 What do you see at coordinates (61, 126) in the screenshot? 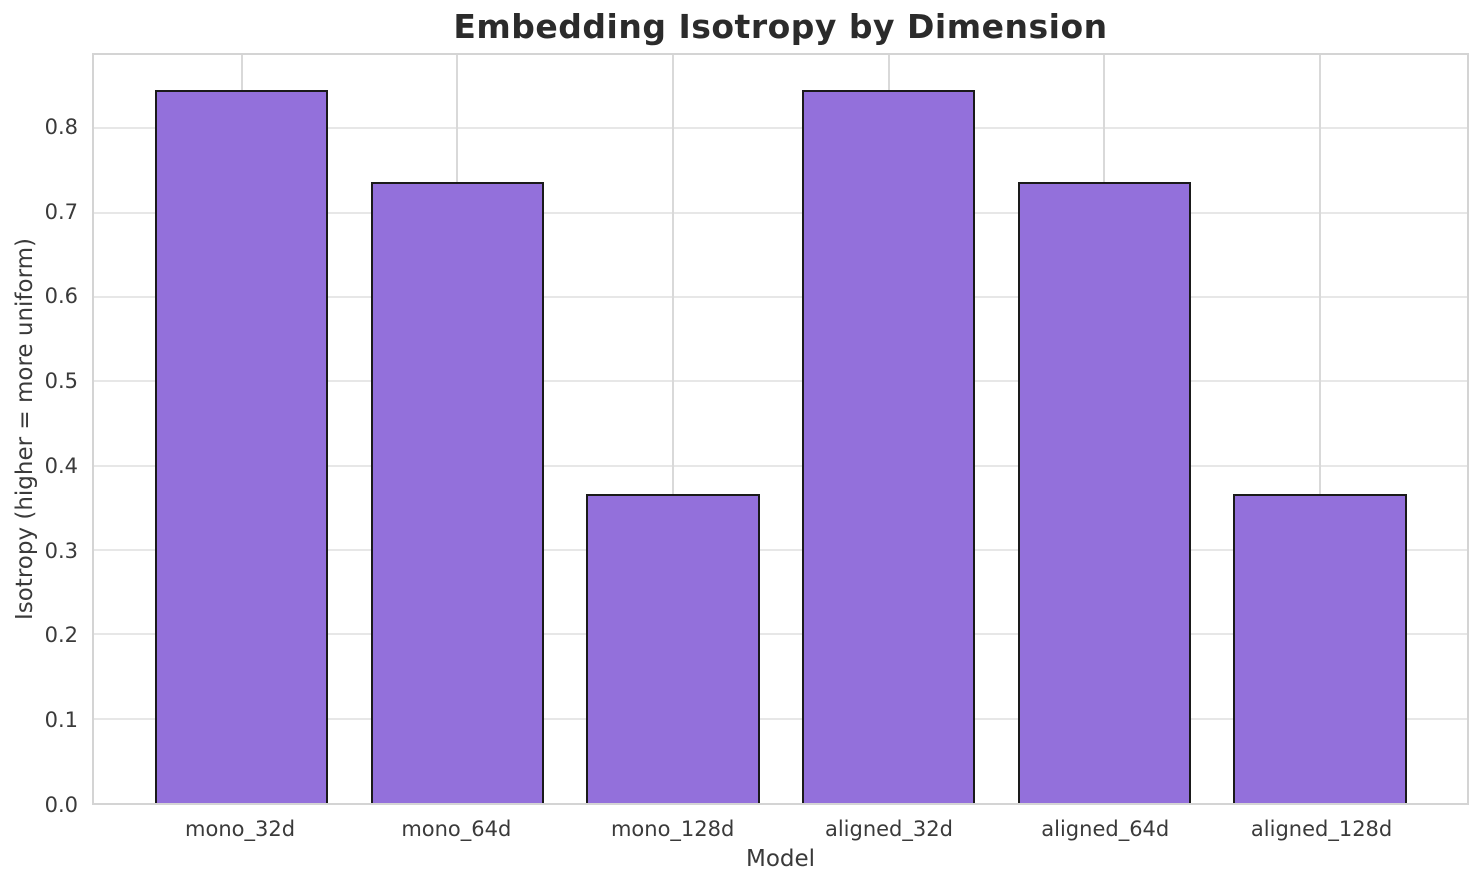
I see `y-tick-label-0.8: 0.8` at bounding box center [61, 126].